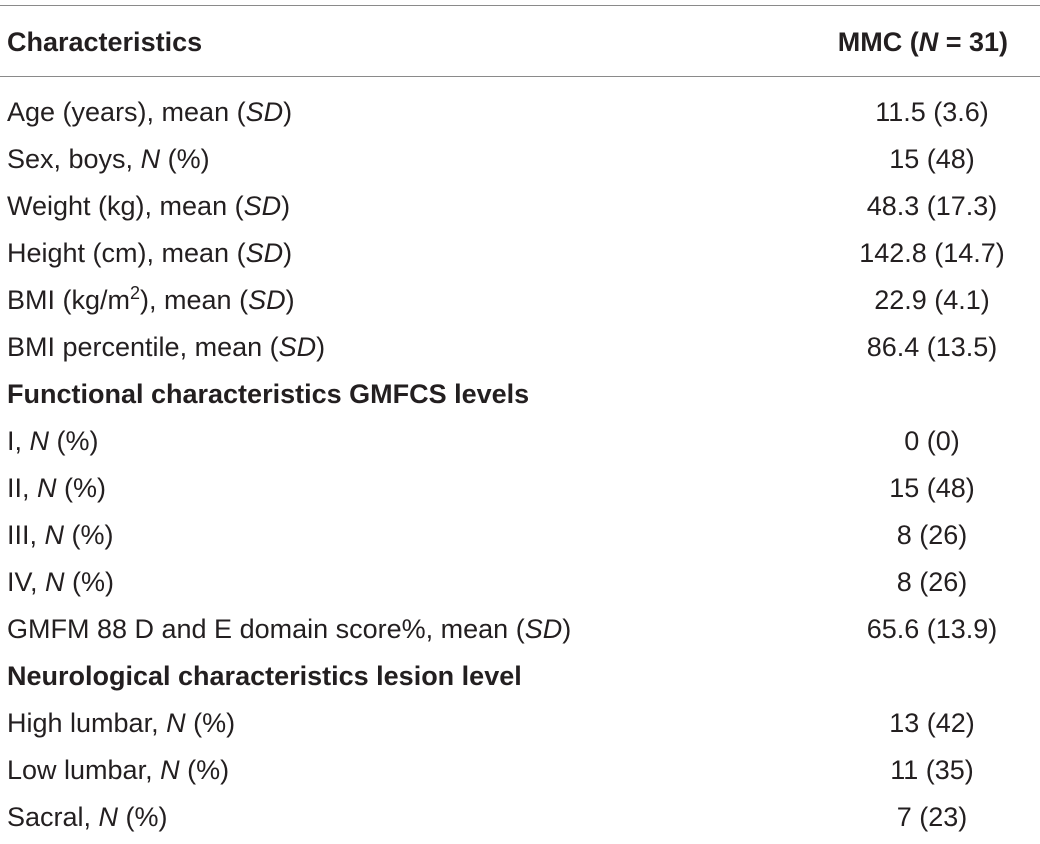 This screenshot has height=844, width=1040. I want to click on section-heading: Functional characteristics GMFCS levels, so click(268, 394).